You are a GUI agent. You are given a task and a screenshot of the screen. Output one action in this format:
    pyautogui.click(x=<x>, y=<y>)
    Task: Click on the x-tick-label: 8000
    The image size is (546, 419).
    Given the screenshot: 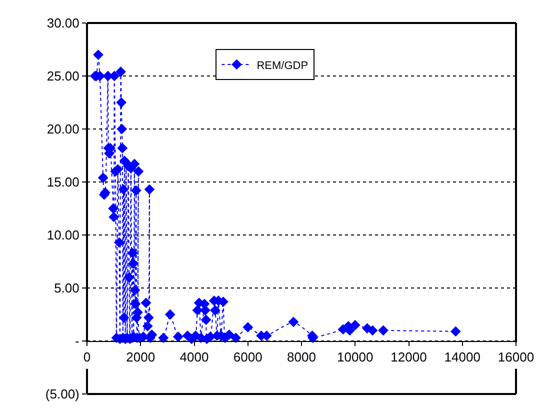 What is the action you would take?
    pyautogui.click(x=301, y=357)
    